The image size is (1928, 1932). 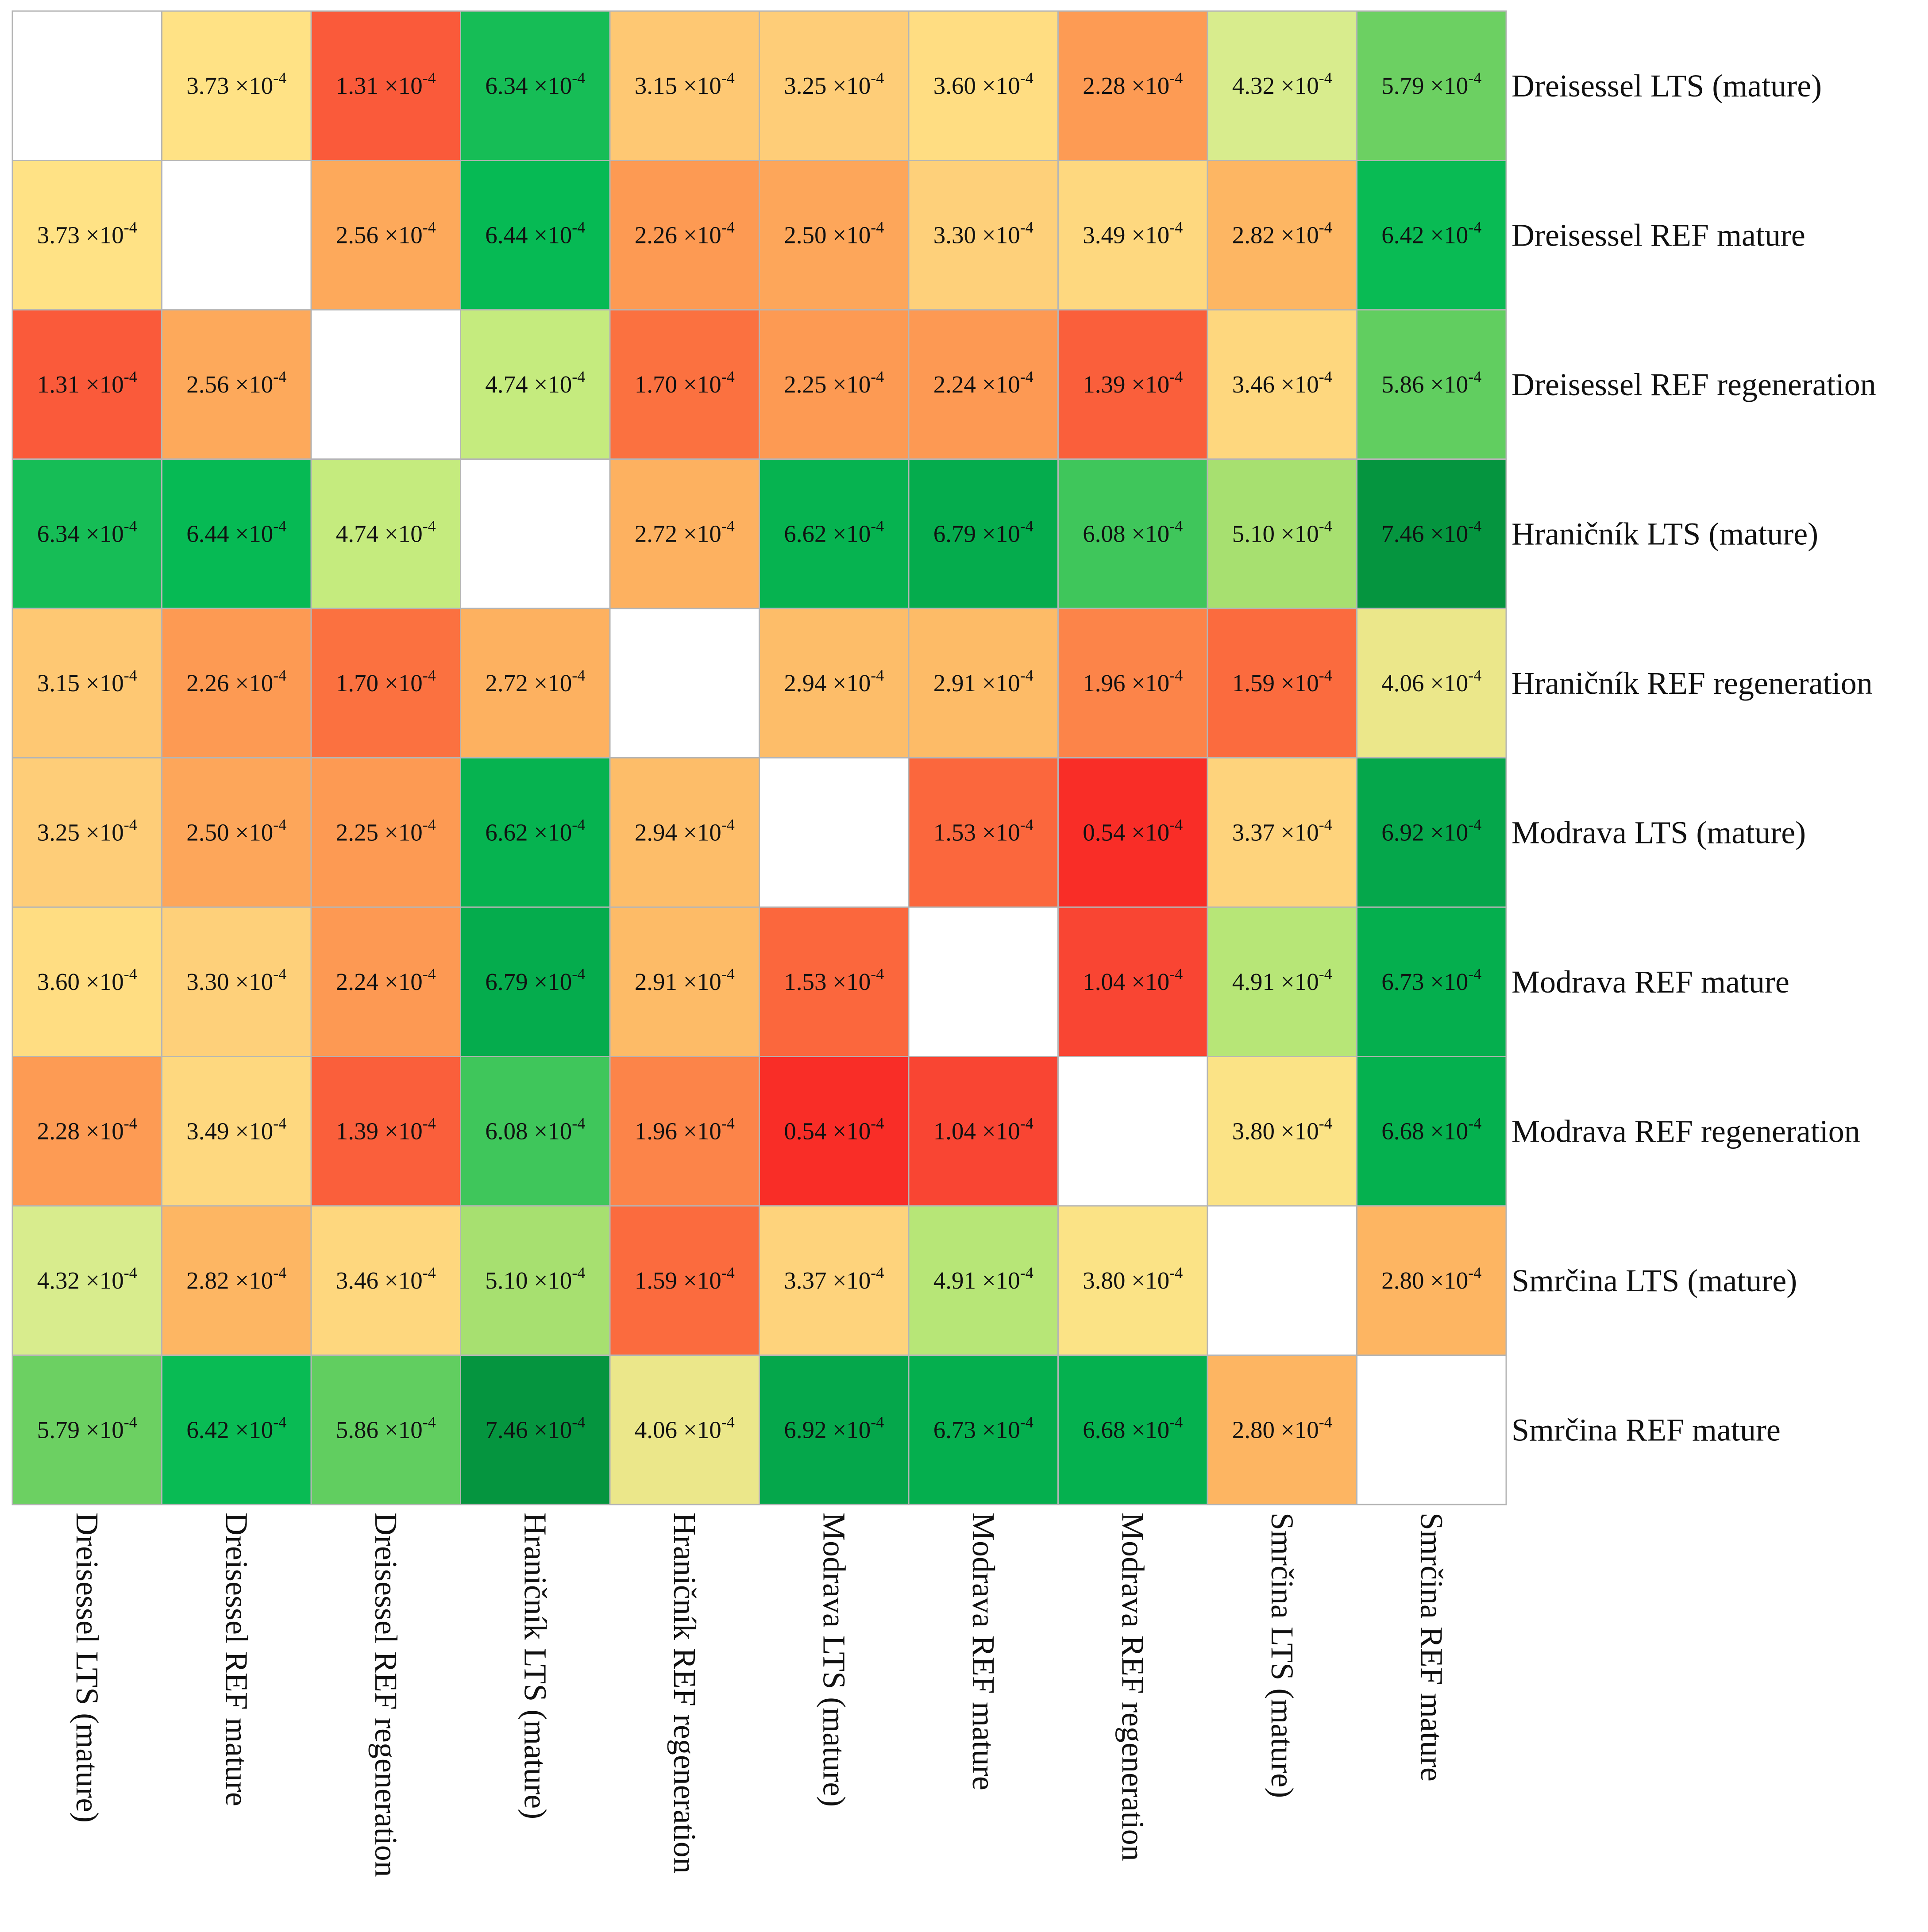 I want to click on col-label-dreisessel-ref-regeneration: Dreisessel REF regeneration, so click(x=386, y=1695).